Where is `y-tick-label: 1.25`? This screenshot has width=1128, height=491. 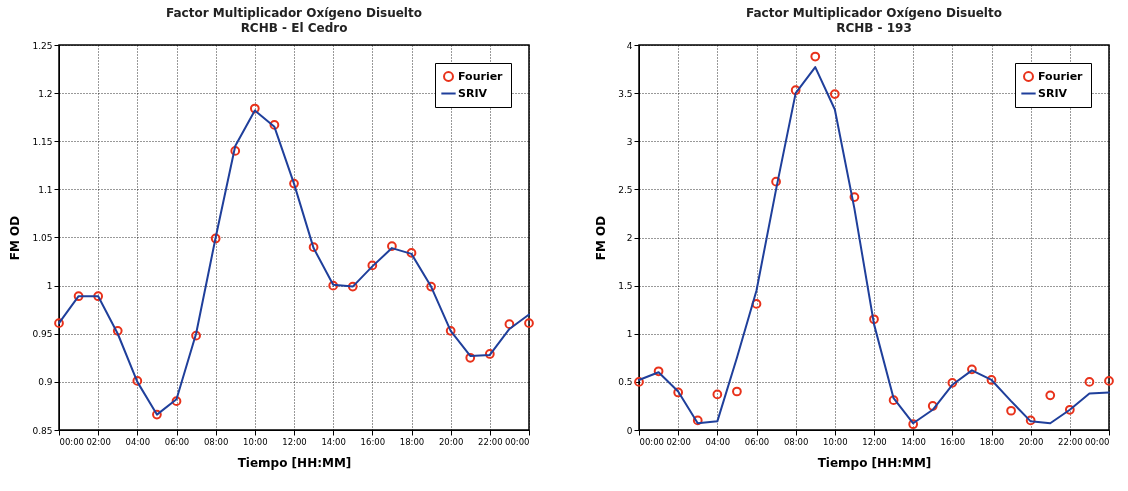 y-tick-label: 1.25 is located at coordinates (42, 45).